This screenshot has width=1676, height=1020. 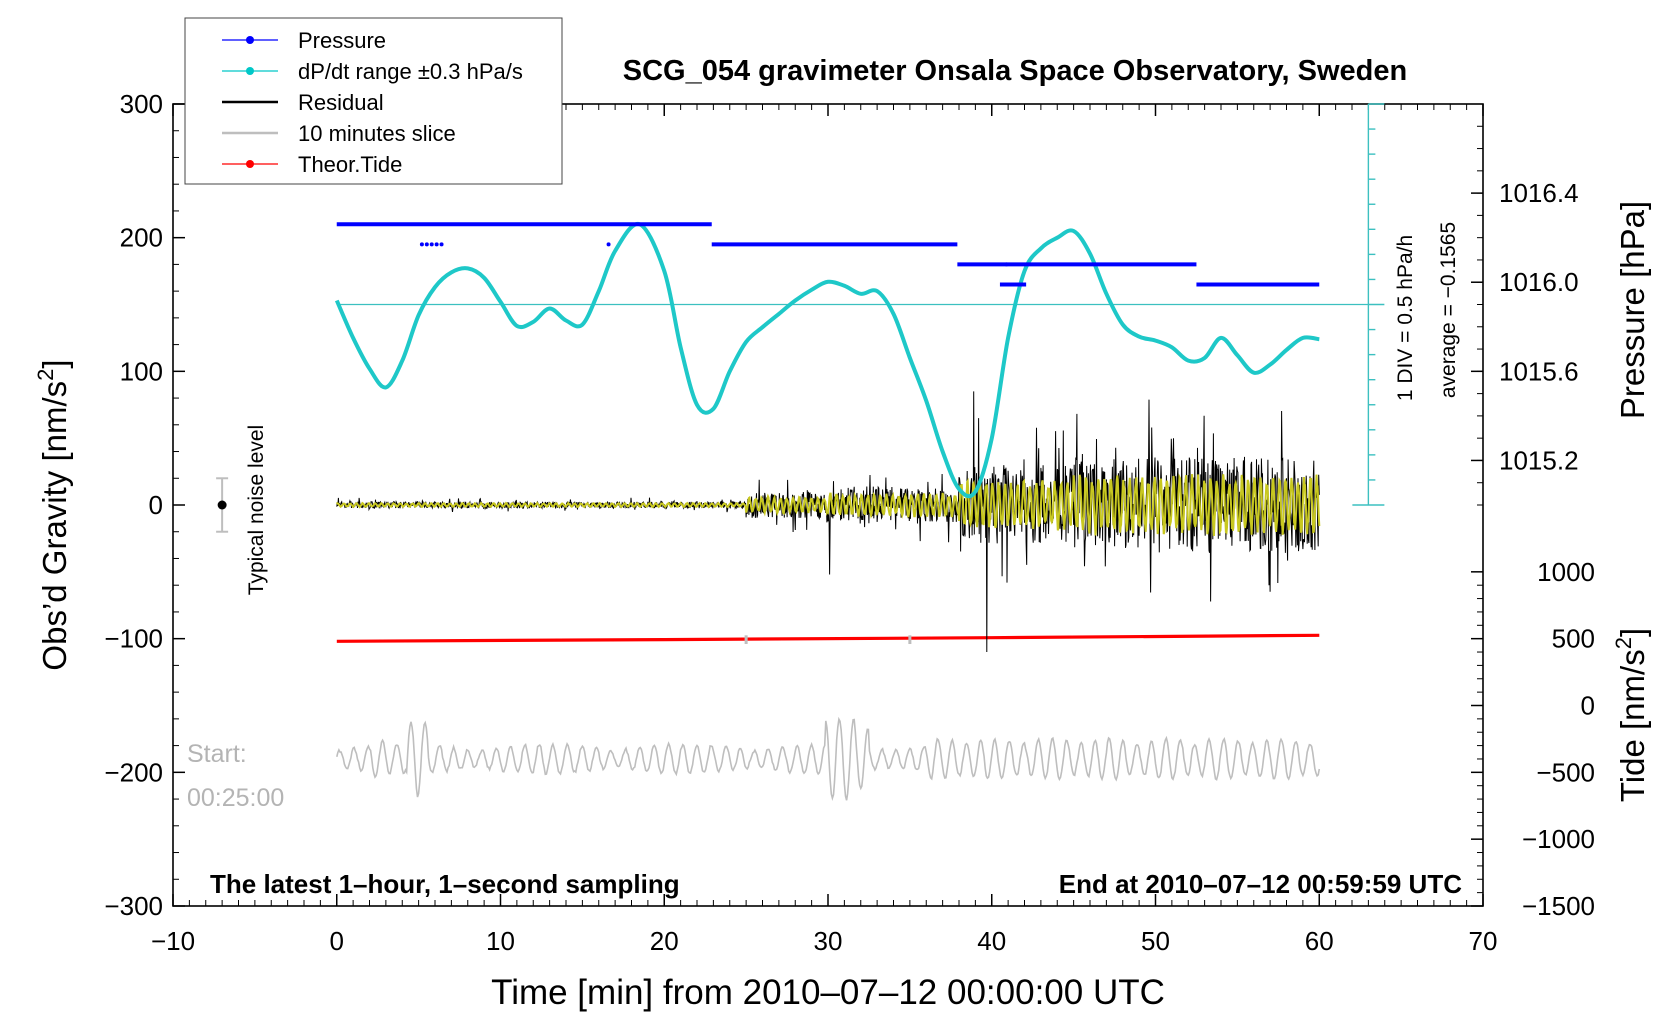 What do you see at coordinates (342, 40) in the screenshot?
I see `legend-label: Pressure` at bounding box center [342, 40].